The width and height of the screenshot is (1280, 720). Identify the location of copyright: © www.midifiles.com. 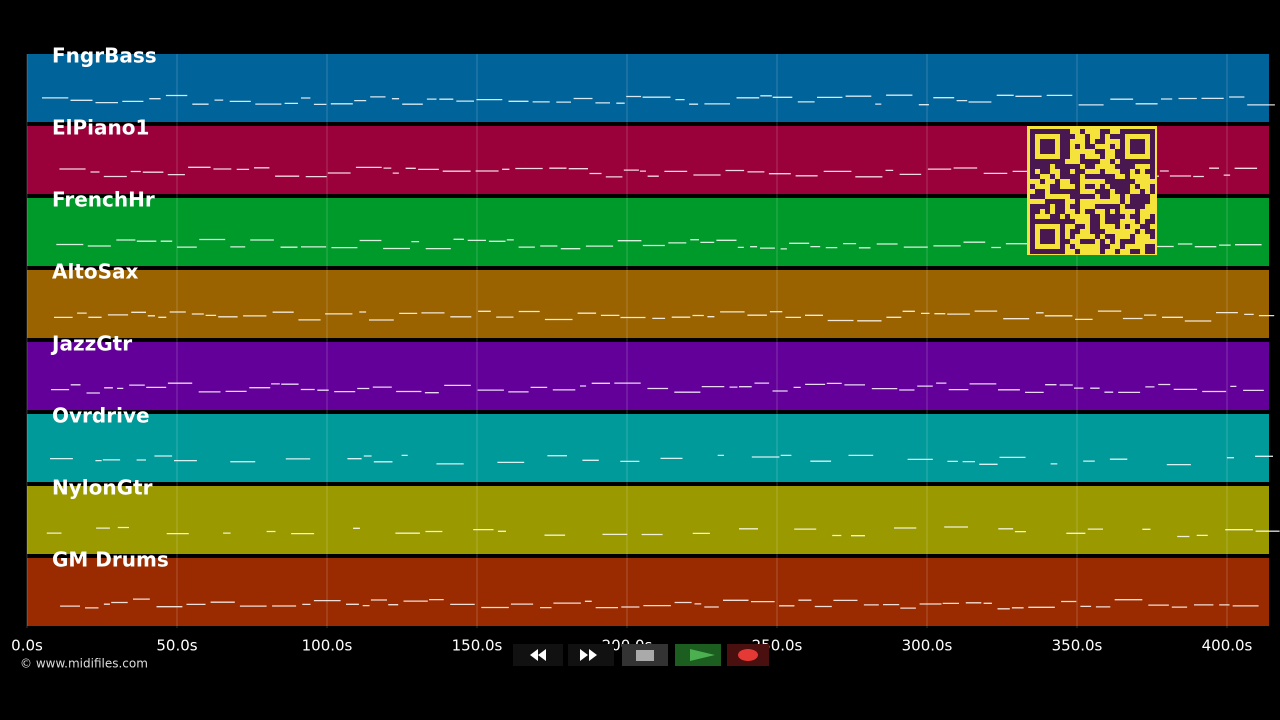
(84, 664).